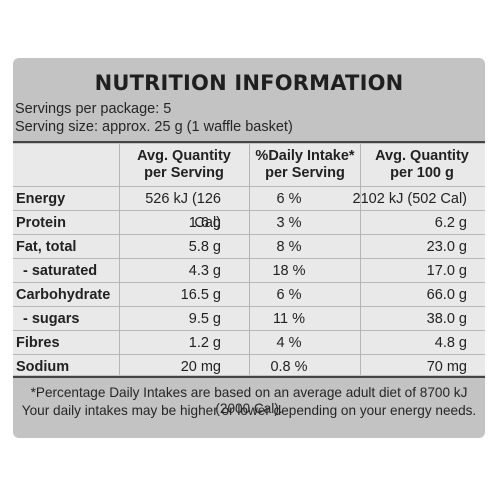 This screenshot has height=500, width=500. Describe the element at coordinates (60, 271) in the screenshot. I see `row-label: - saturated` at that location.